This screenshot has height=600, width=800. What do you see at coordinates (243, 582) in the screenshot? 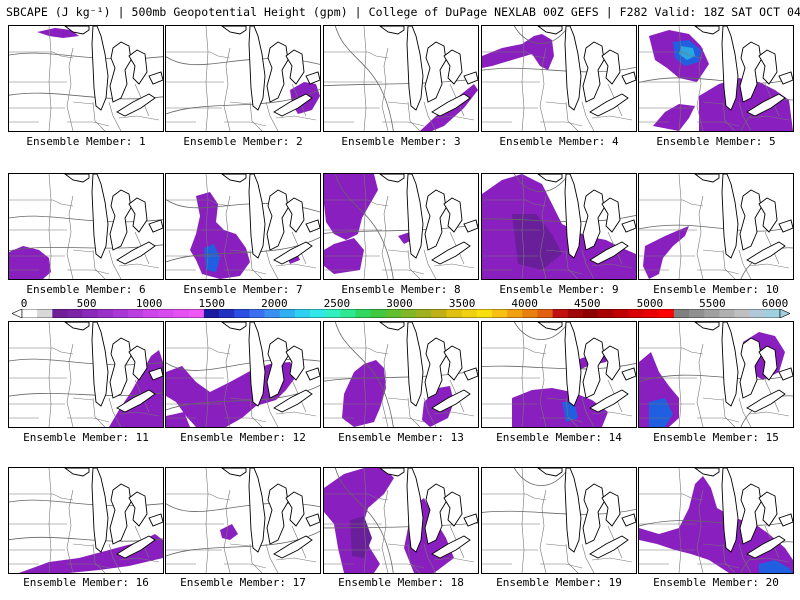
I see `ensemble-member-caption: Ensemble Member: 17` at bounding box center [243, 582].